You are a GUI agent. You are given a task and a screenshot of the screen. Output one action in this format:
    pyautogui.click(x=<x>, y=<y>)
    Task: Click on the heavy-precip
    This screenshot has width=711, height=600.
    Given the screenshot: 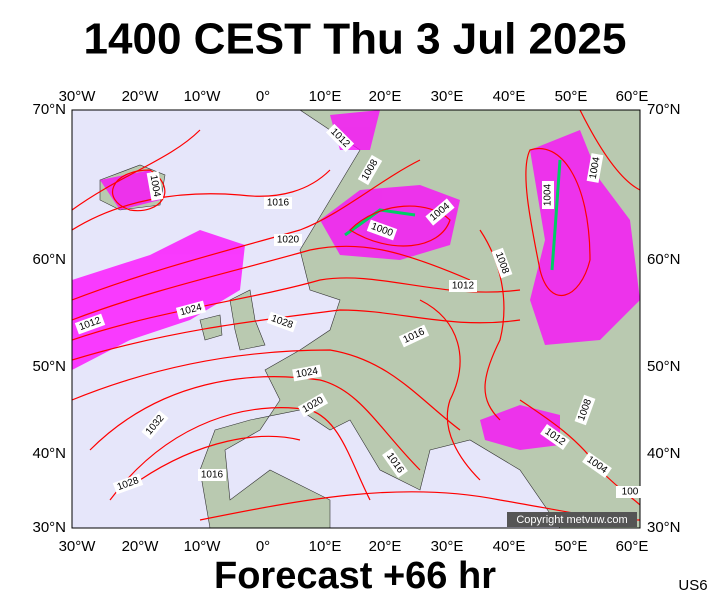 What is the action you would take?
    pyautogui.click(x=453, y=215)
    